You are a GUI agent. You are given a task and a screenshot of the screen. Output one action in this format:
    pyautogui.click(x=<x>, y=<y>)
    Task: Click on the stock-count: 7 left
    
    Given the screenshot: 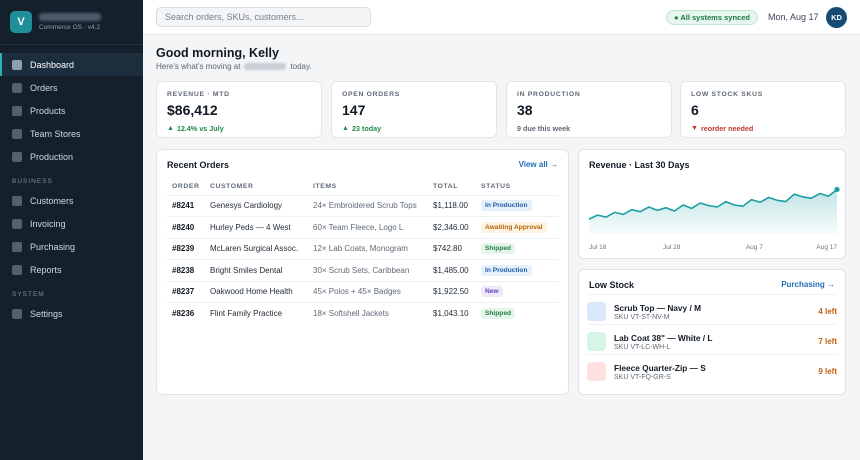 What is the action you would take?
    pyautogui.click(x=827, y=341)
    